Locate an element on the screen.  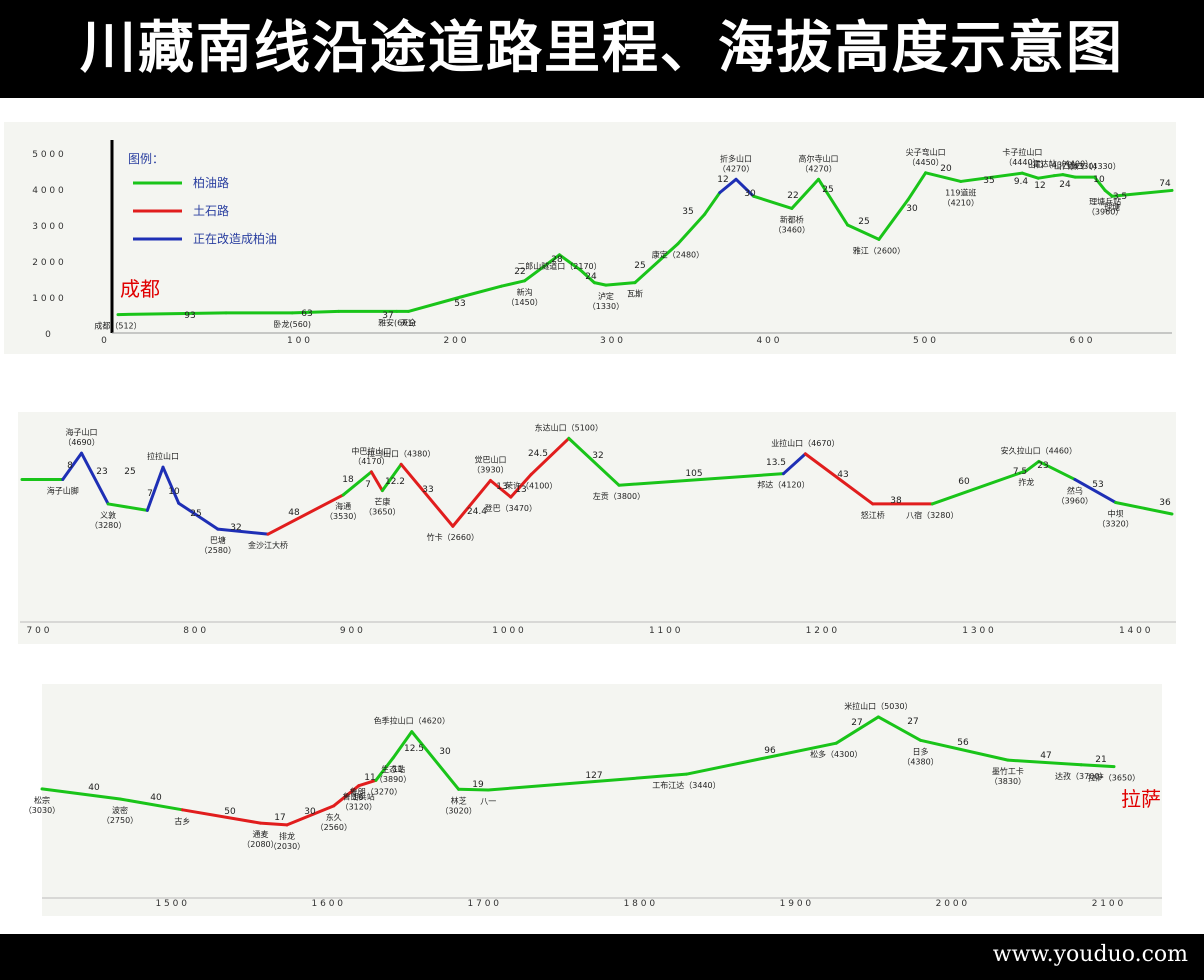
place-label: 海通 is located at coordinates (343, 506).